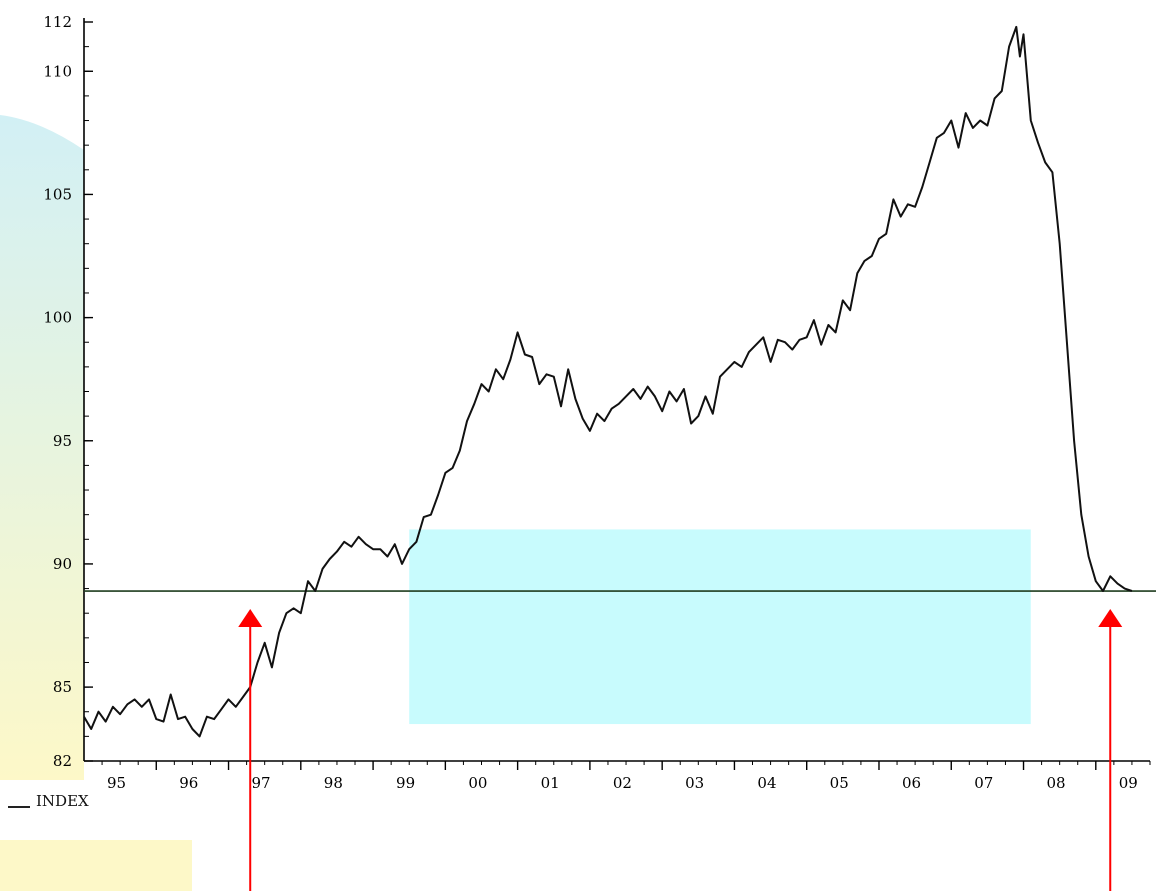  I want to click on legend-swatch, so click(19, 807).